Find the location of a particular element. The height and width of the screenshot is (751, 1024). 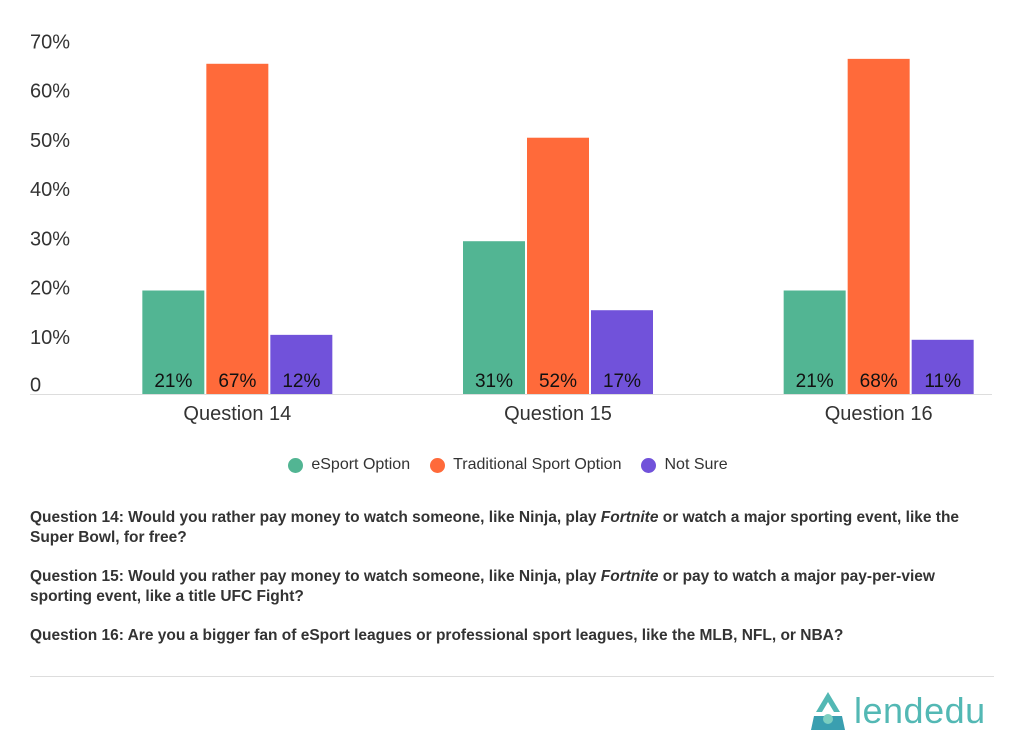

legend-item-not-sure: Not Sure is located at coordinates (684, 465).